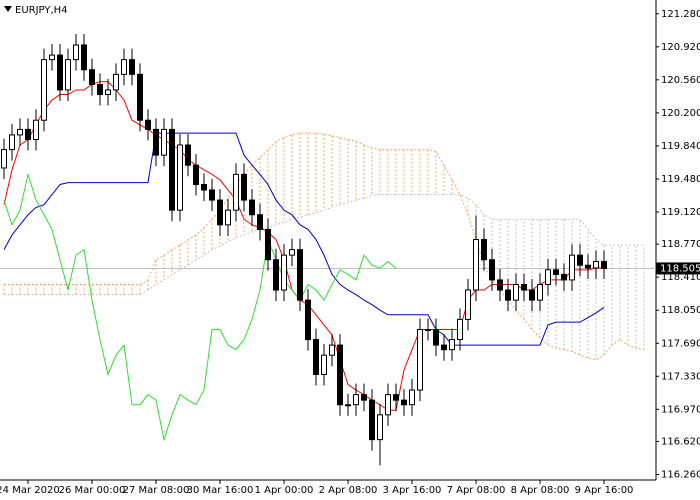 The width and height of the screenshot is (700, 500). Describe the element at coordinates (41, 10) in the screenshot. I see `chart-title: EURJPY,H4` at that location.